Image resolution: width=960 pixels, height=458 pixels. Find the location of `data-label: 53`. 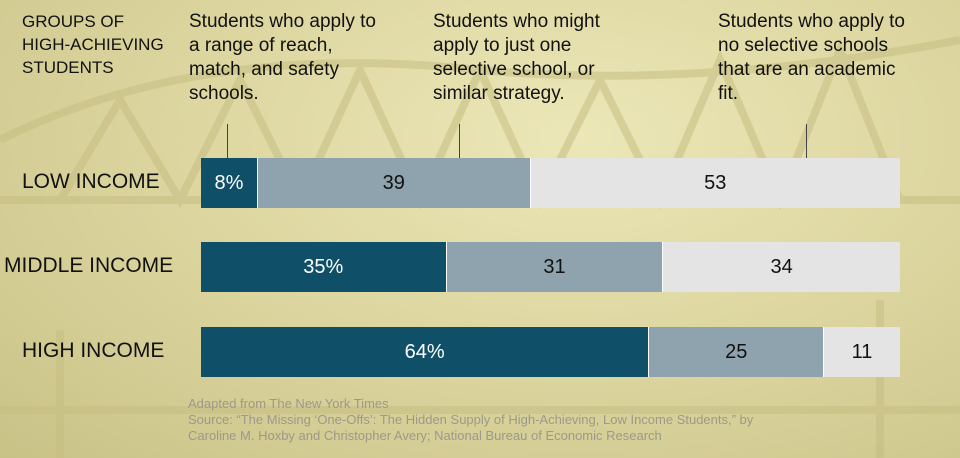

data-label: 53 is located at coordinates (715, 182).